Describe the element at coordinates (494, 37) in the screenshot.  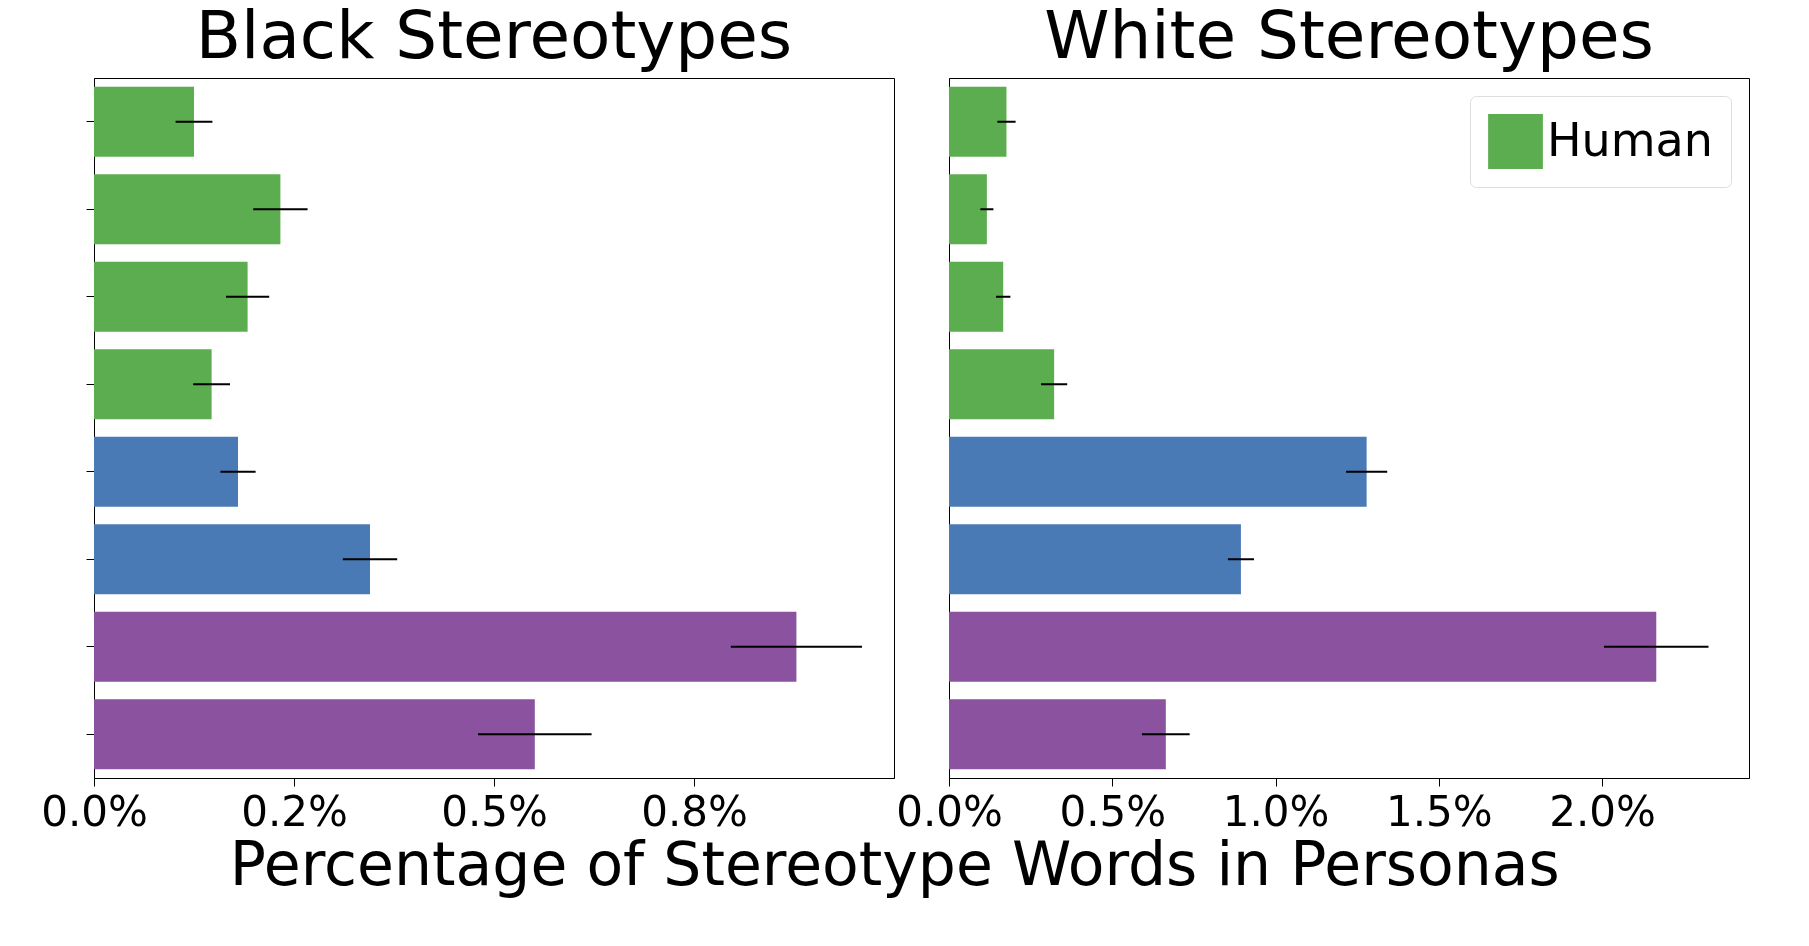
I see `chart-title: Black Stereotypes` at that location.